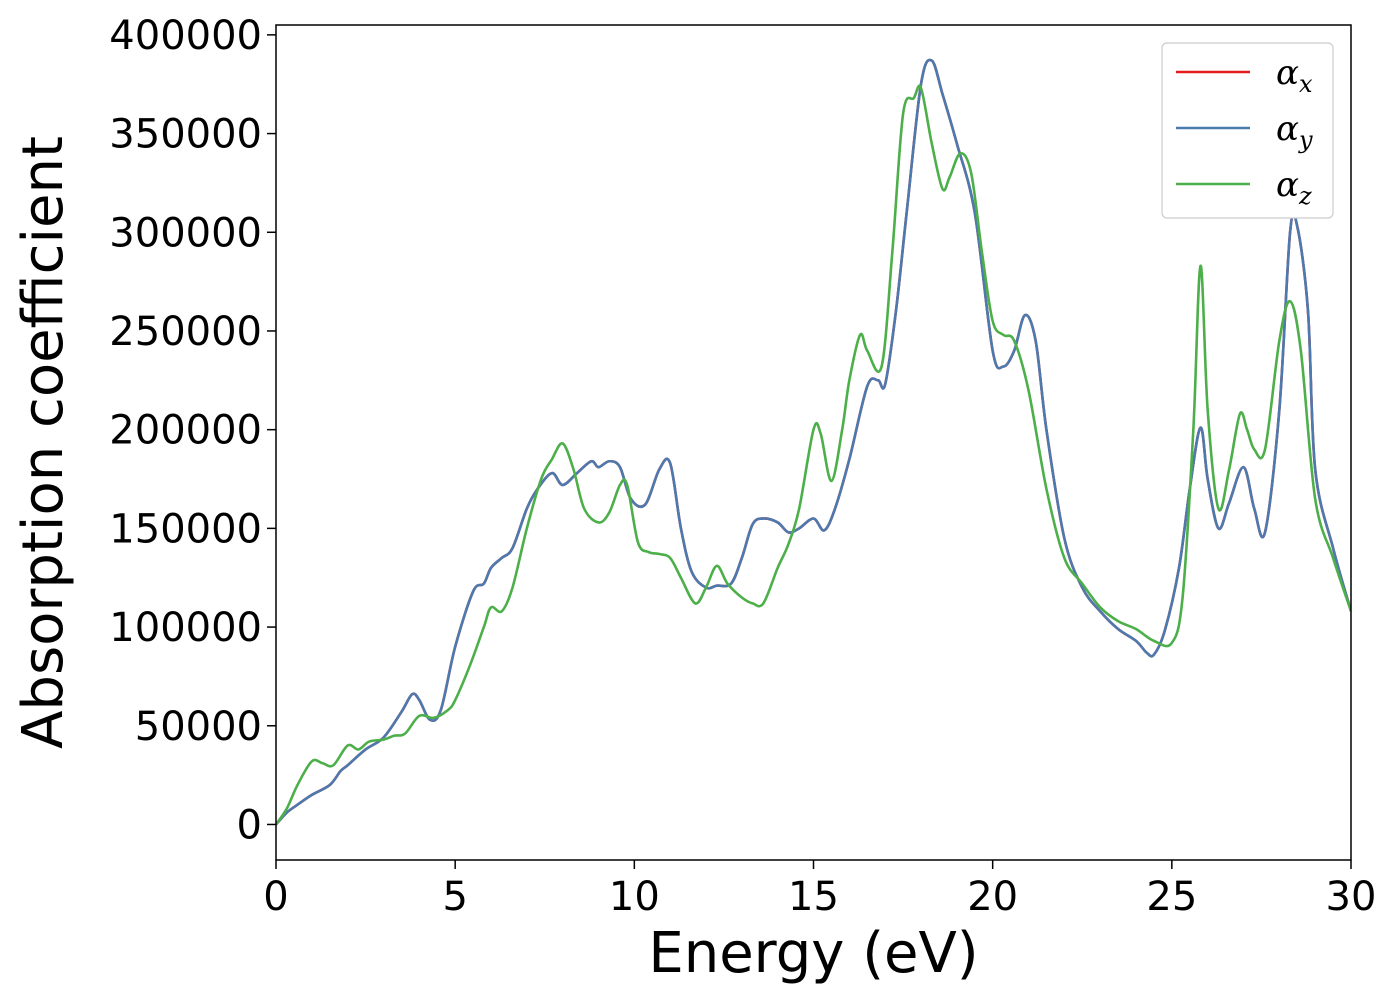  What do you see at coordinates (198, 727) in the screenshot?
I see `y-tick-label: 50000` at bounding box center [198, 727].